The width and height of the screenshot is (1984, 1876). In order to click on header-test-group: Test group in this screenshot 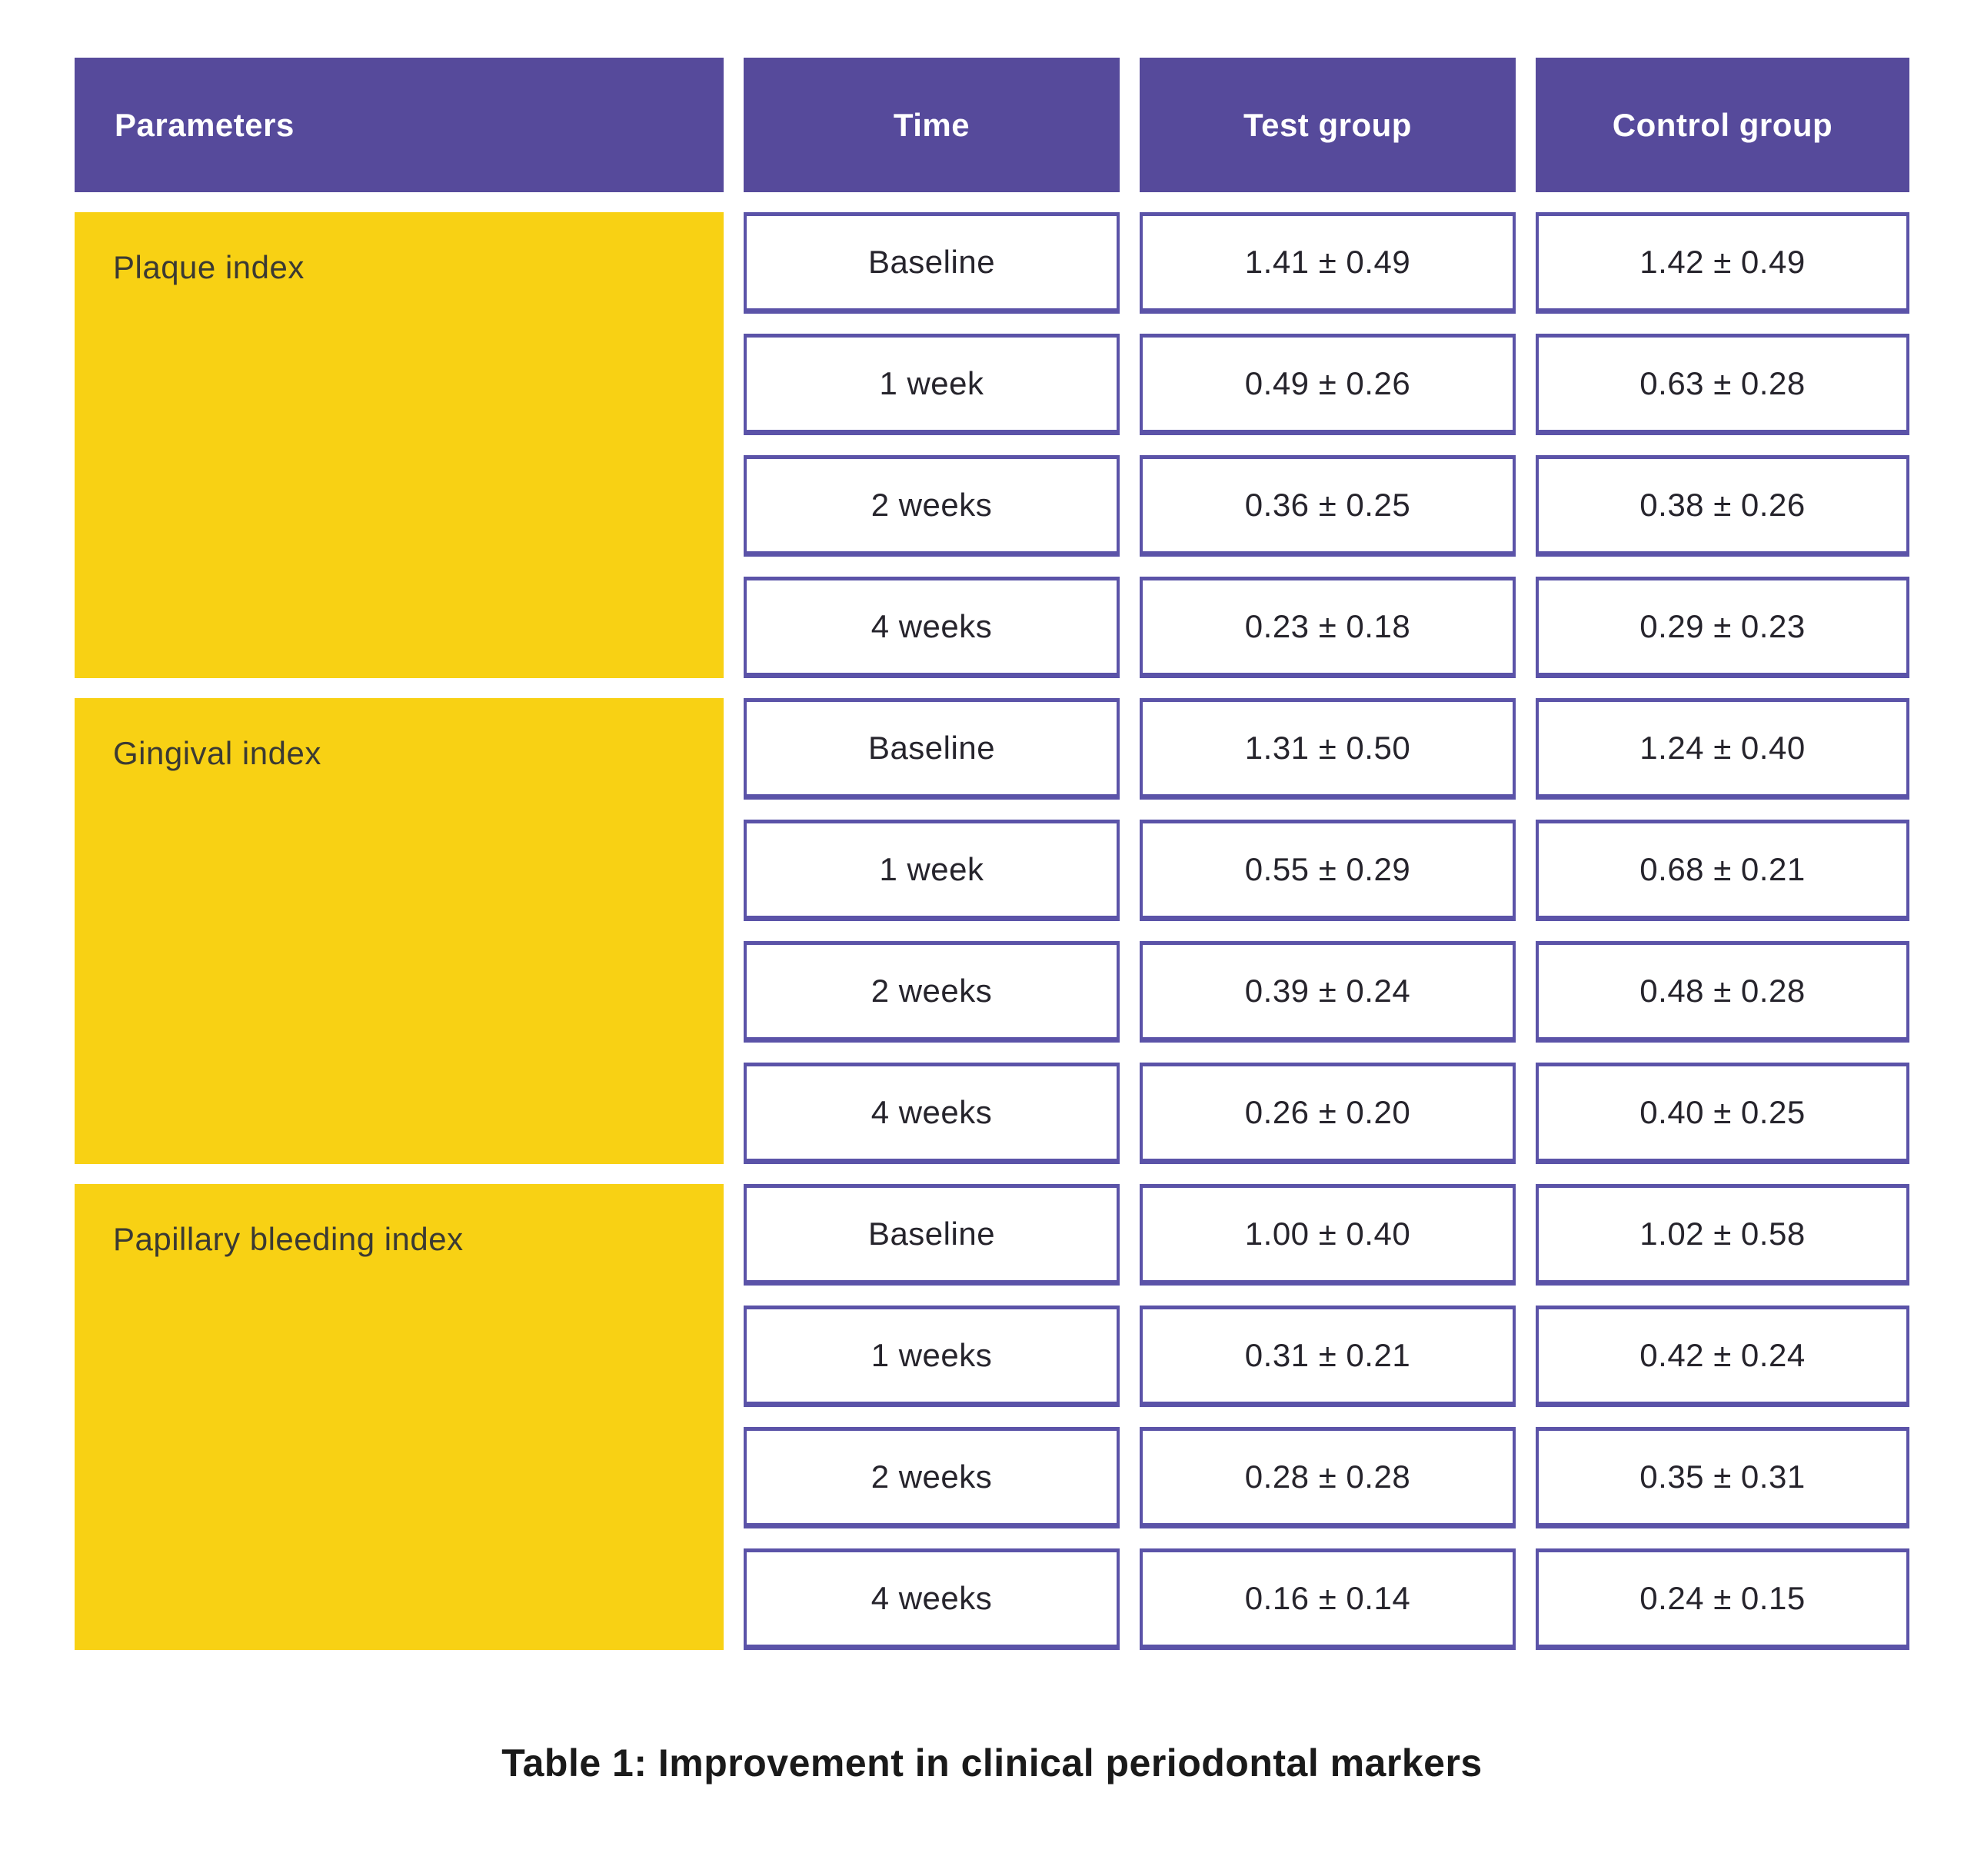, I will do `click(1328, 125)`.